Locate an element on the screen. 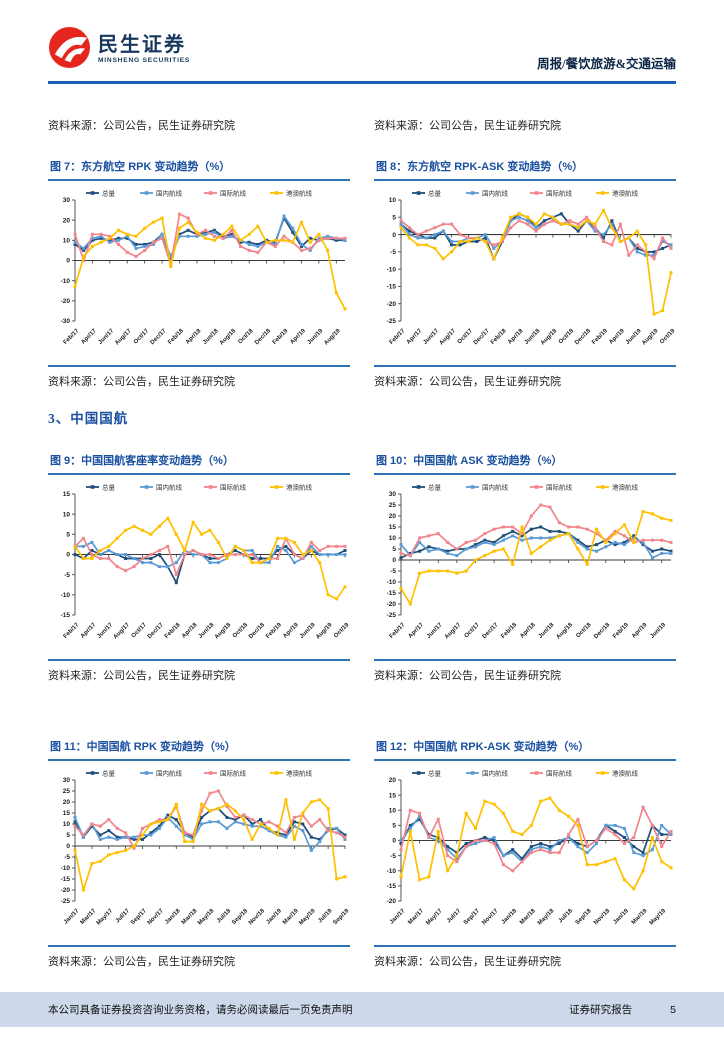 The image size is (724, 1050). svg-text: Mar/18 is located at coordinates (190, 917).